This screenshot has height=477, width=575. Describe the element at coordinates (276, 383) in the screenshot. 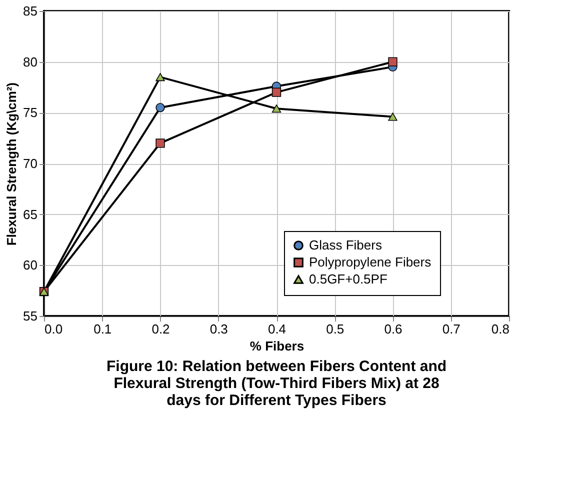

I see `text: Figure 10: Relation between Fibers Content and Flexural Strength (Tow-Third Fibers Mix) at 28 days for Different Types Fibers` at that location.